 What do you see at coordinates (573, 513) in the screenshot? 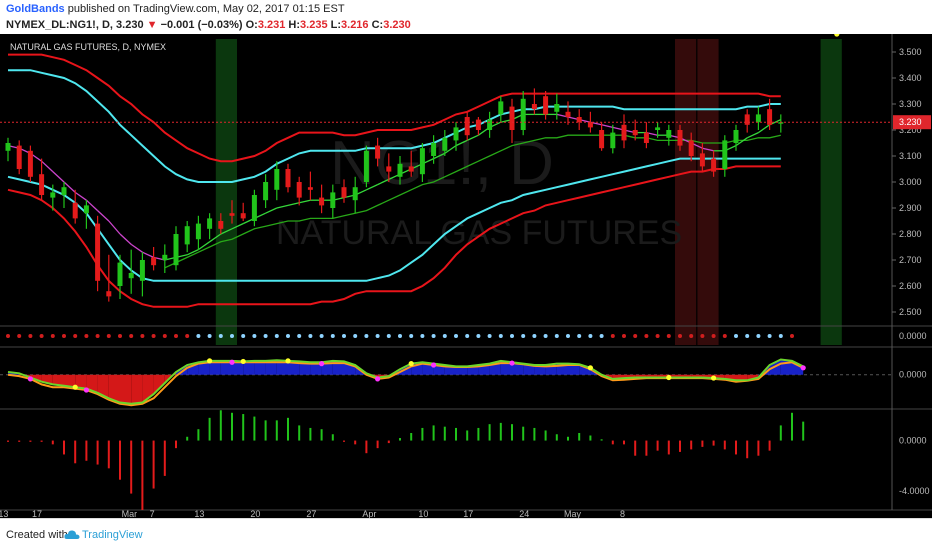
I see `x-tick-label: May` at bounding box center [573, 513].